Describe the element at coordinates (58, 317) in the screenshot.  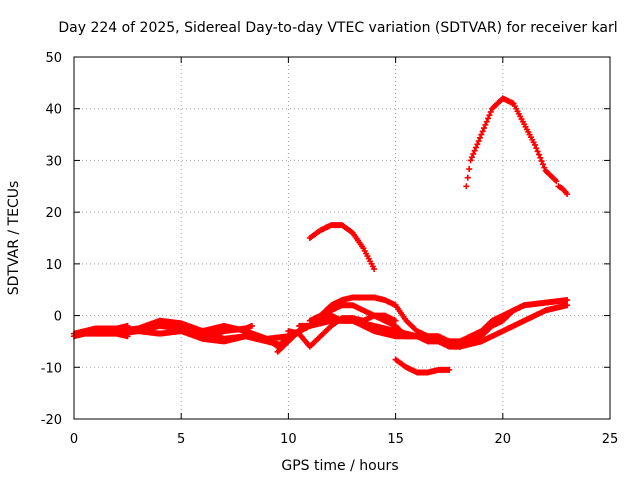
I see `y-tick-label: 0` at that location.